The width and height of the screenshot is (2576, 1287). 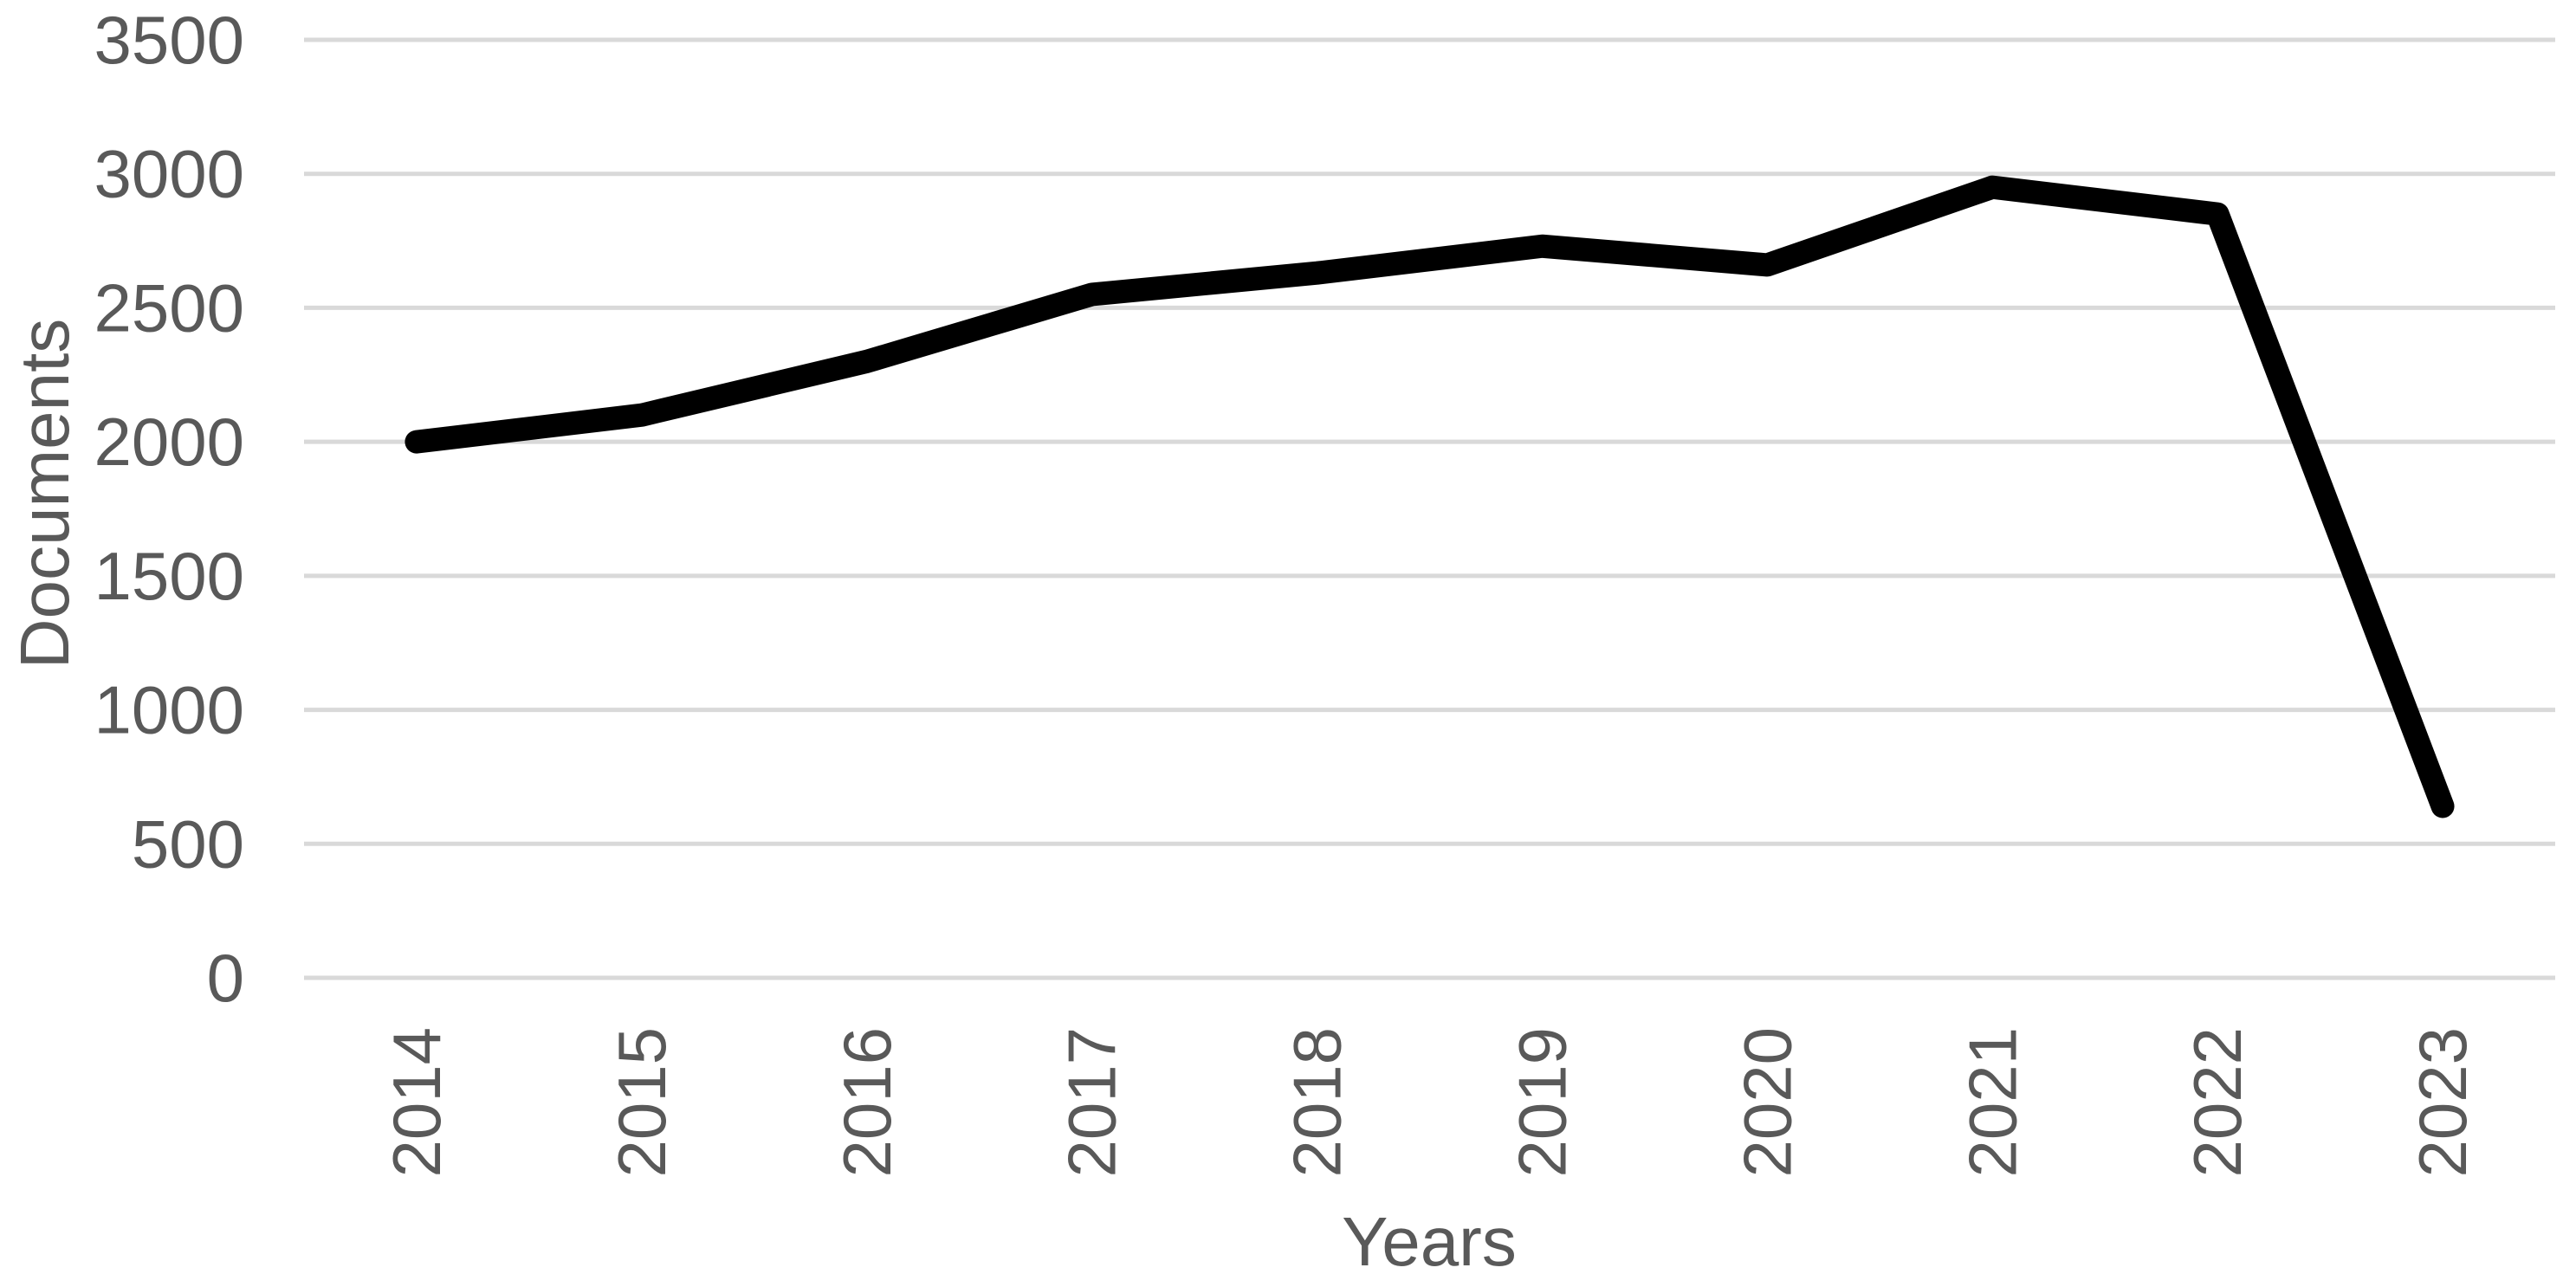 I want to click on x-axis-title: Years, so click(x=1429, y=1241).